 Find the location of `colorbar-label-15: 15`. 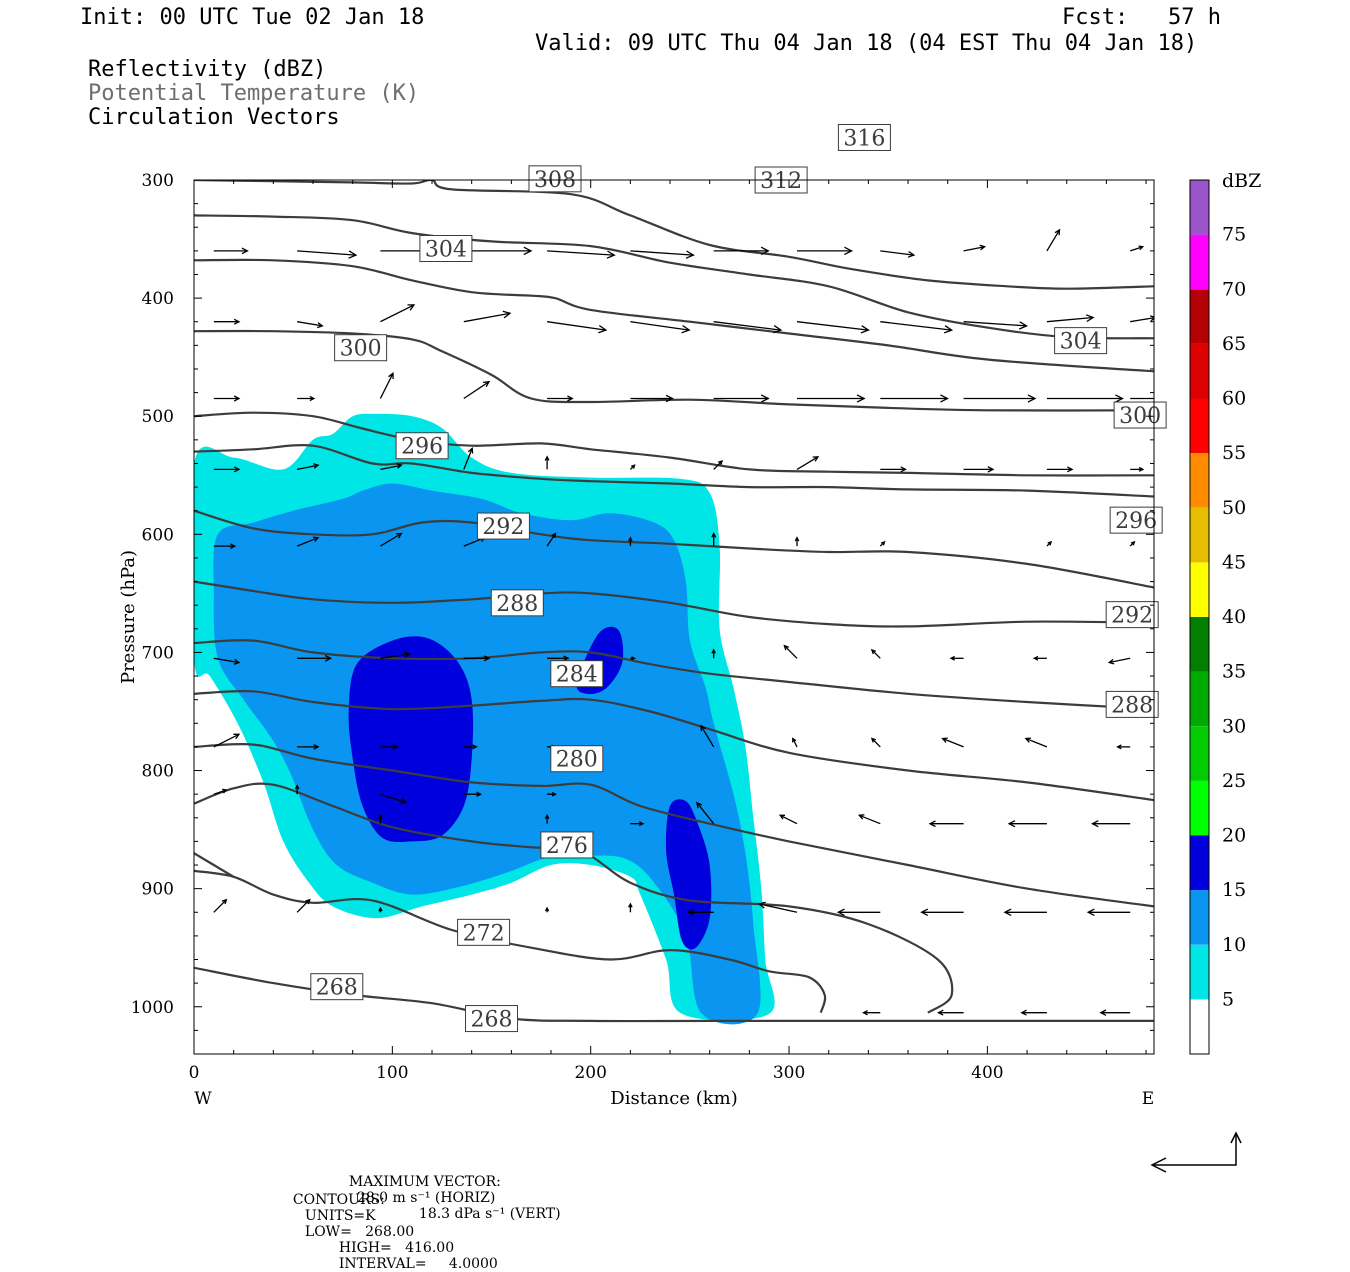

colorbar-label-15: 15 is located at coordinates (1234, 890).